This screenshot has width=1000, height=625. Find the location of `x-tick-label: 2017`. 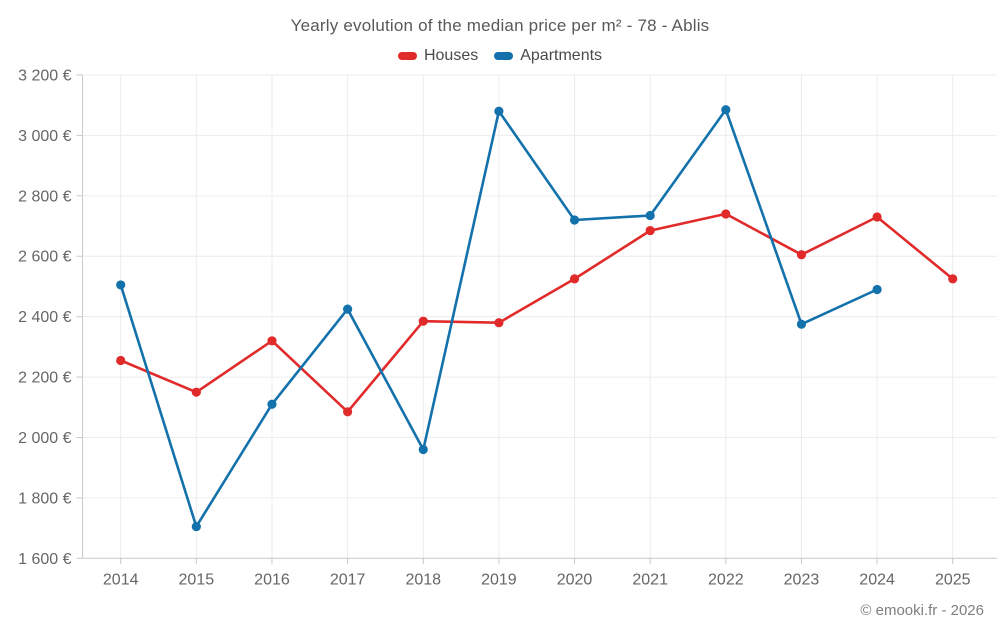

x-tick-label: 2017 is located at coordinates (348, 579).